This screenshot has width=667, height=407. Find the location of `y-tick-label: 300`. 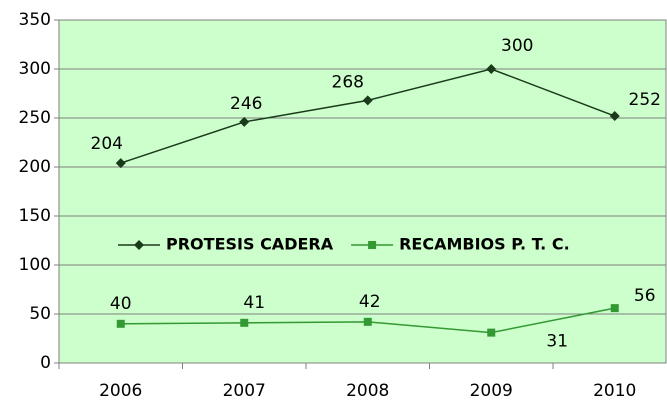

y-tick-label: 300 is located at coordinates (35, 69).